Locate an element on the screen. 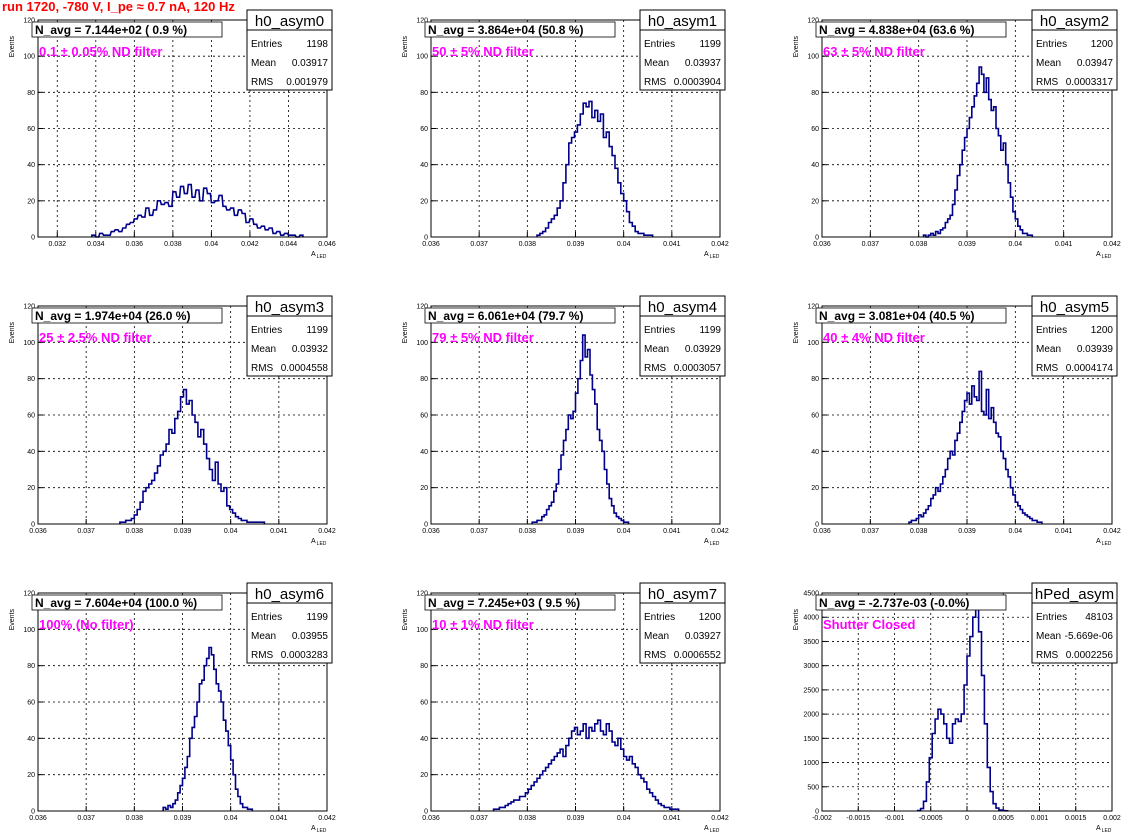 Image resolution: width=1147 pixels, height=832 pixels. x-tick-label: -0.001 is located at coordinates (895, 818).